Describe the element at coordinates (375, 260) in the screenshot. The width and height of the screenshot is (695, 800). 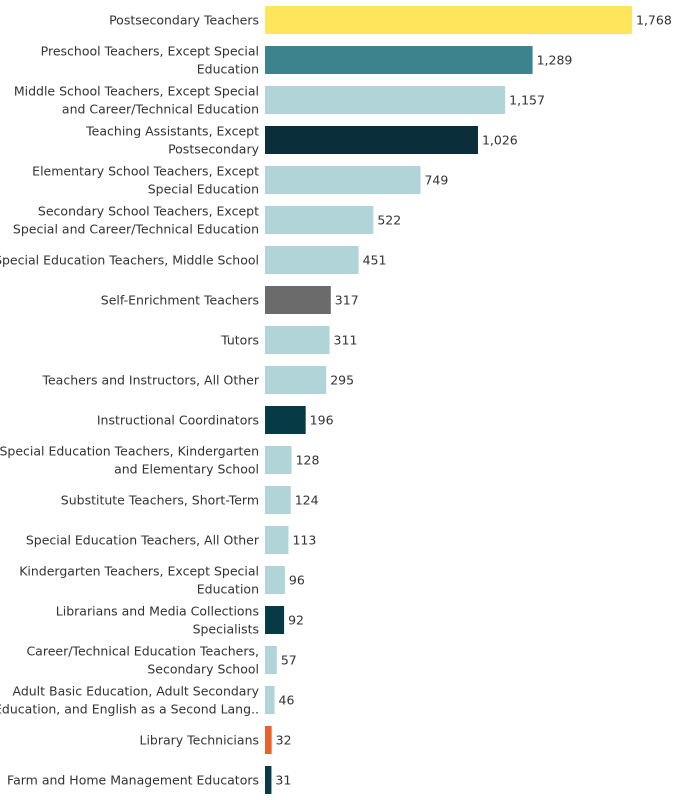
I see `value-label-6: 451` at that location.